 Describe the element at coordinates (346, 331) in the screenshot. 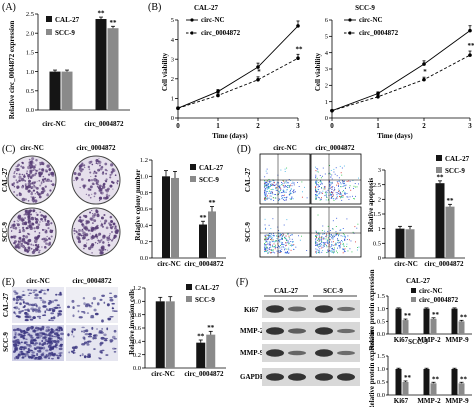

I see `blot-band` at that location.